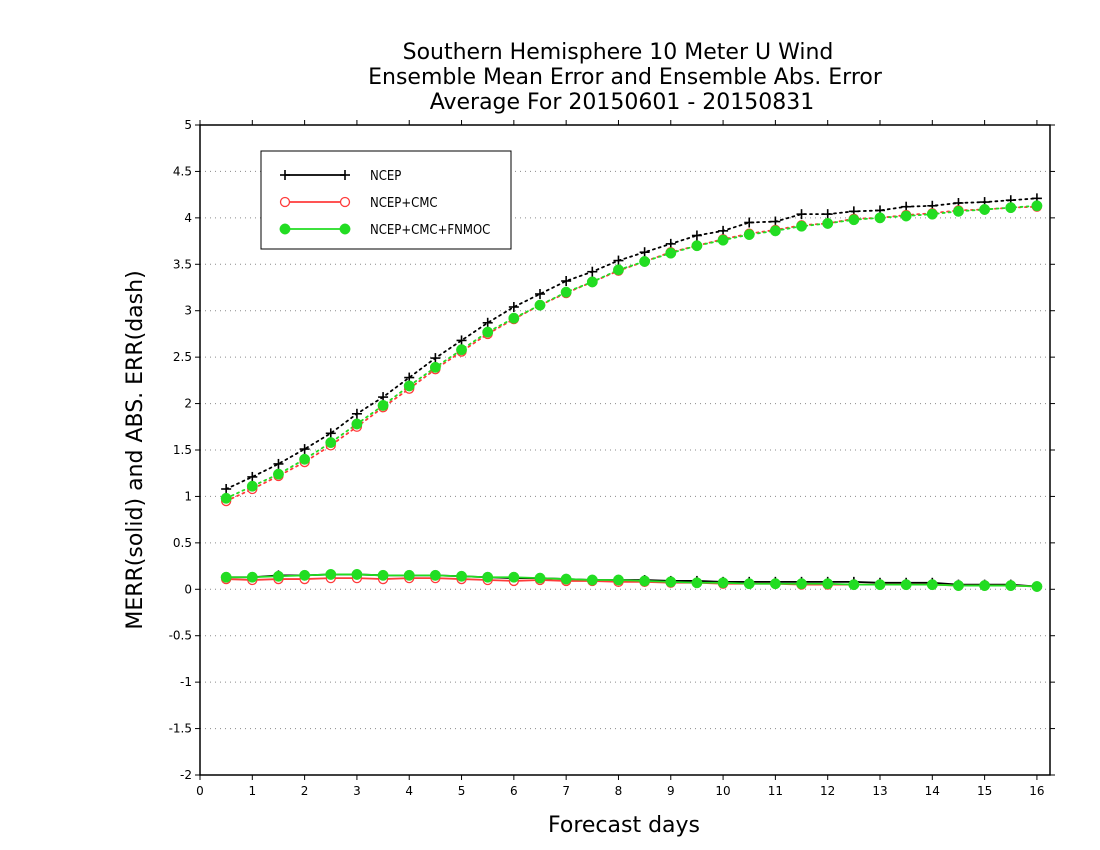  I want to click on x-tick-label: 11, so click(775, 791).